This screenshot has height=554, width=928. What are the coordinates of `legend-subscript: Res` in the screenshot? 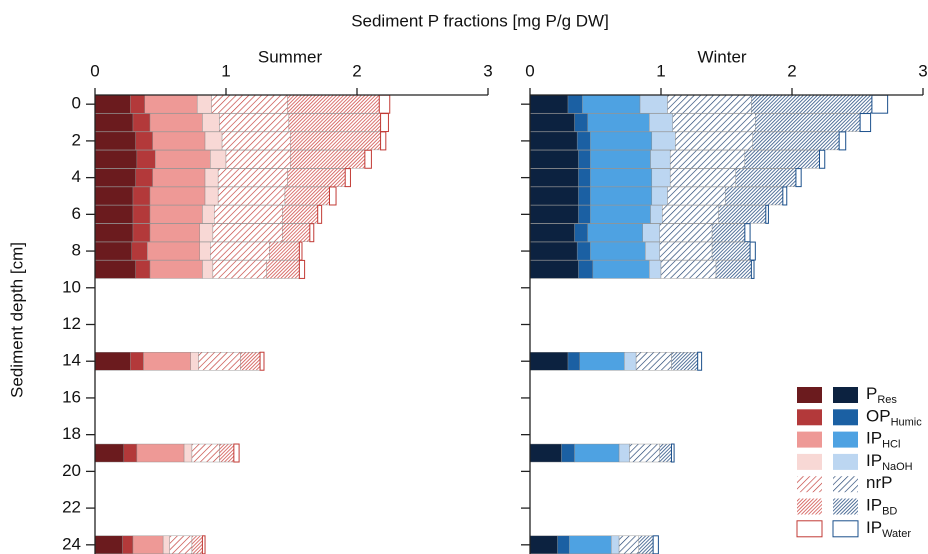 It's located at (887, 400).